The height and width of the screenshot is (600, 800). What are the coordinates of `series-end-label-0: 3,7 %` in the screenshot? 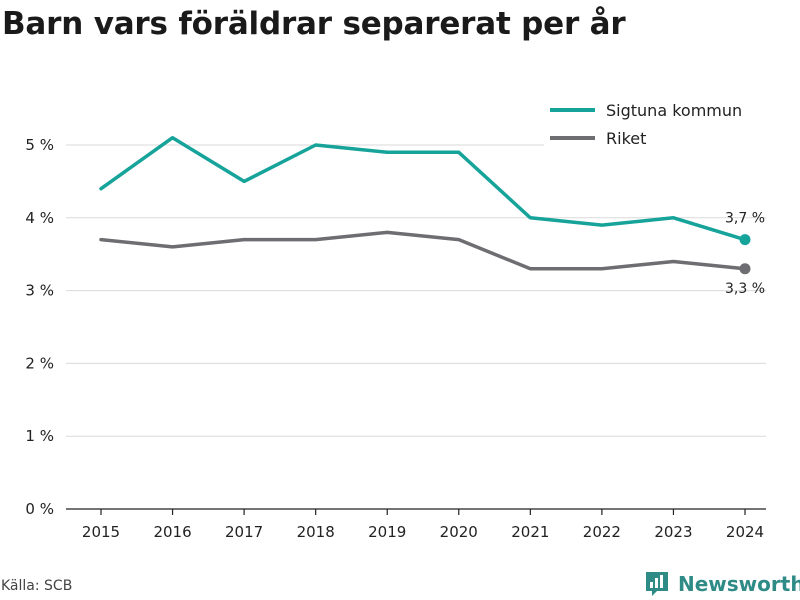 It's located at (745, 219).